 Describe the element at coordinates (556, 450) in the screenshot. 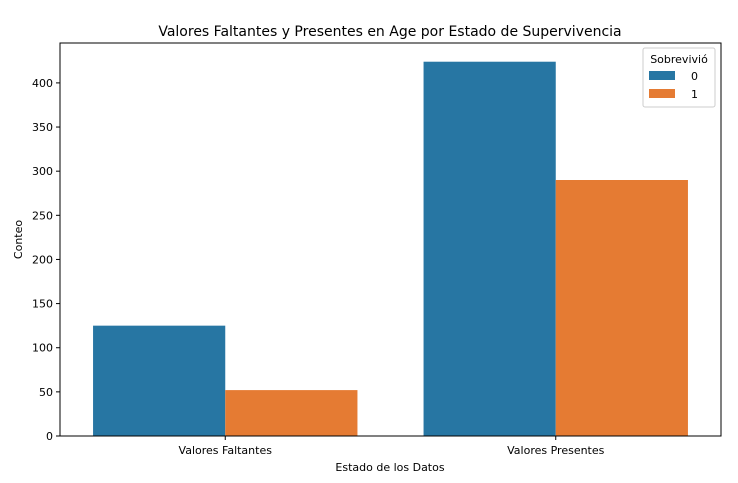

I see `x-tick-label: Valores Presentes` at that location.